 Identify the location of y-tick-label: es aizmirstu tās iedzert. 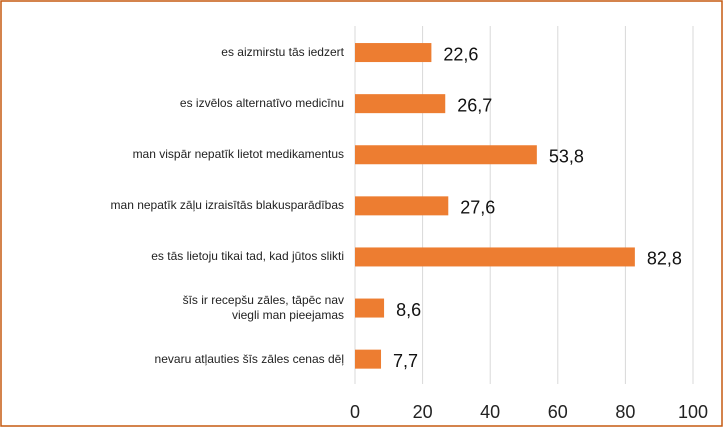
(282, 52).